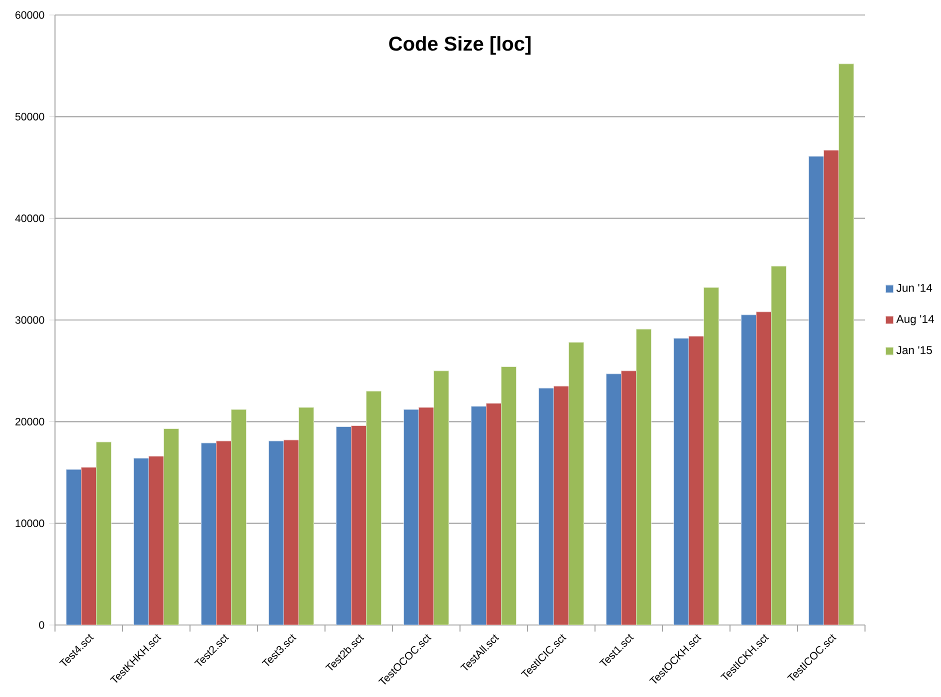 This screenshot has height=697, width=941. I want to click on y-tick-label: 10000, so click(30, 524).